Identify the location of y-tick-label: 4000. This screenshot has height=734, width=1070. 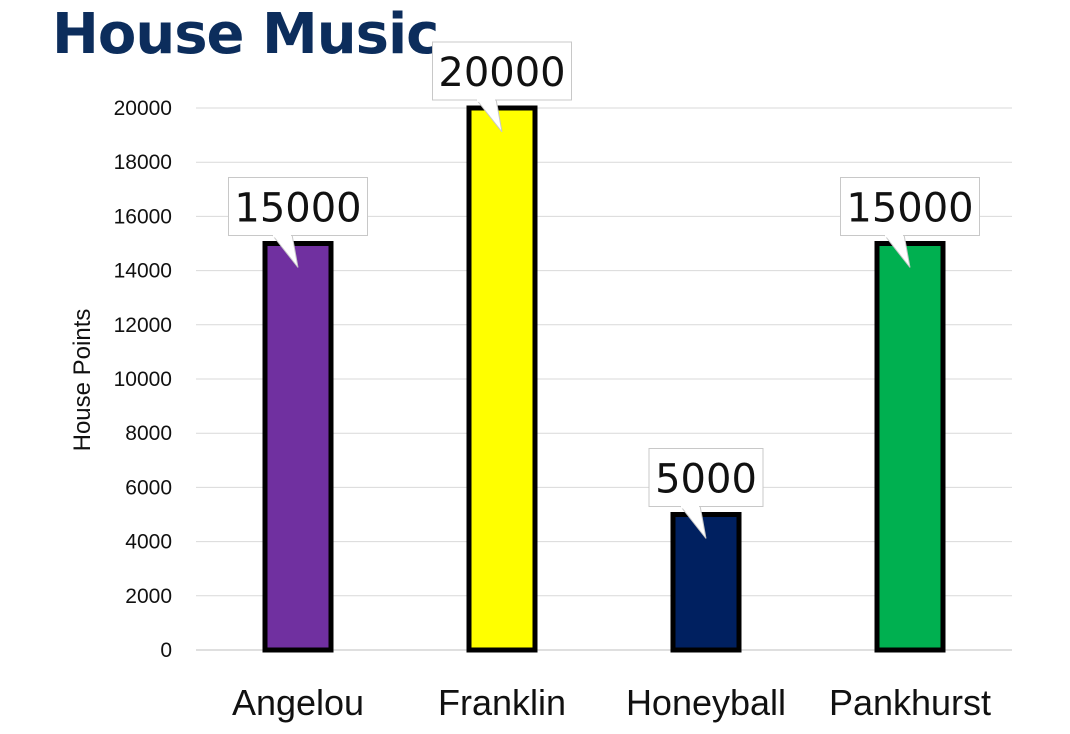
(148, 542).